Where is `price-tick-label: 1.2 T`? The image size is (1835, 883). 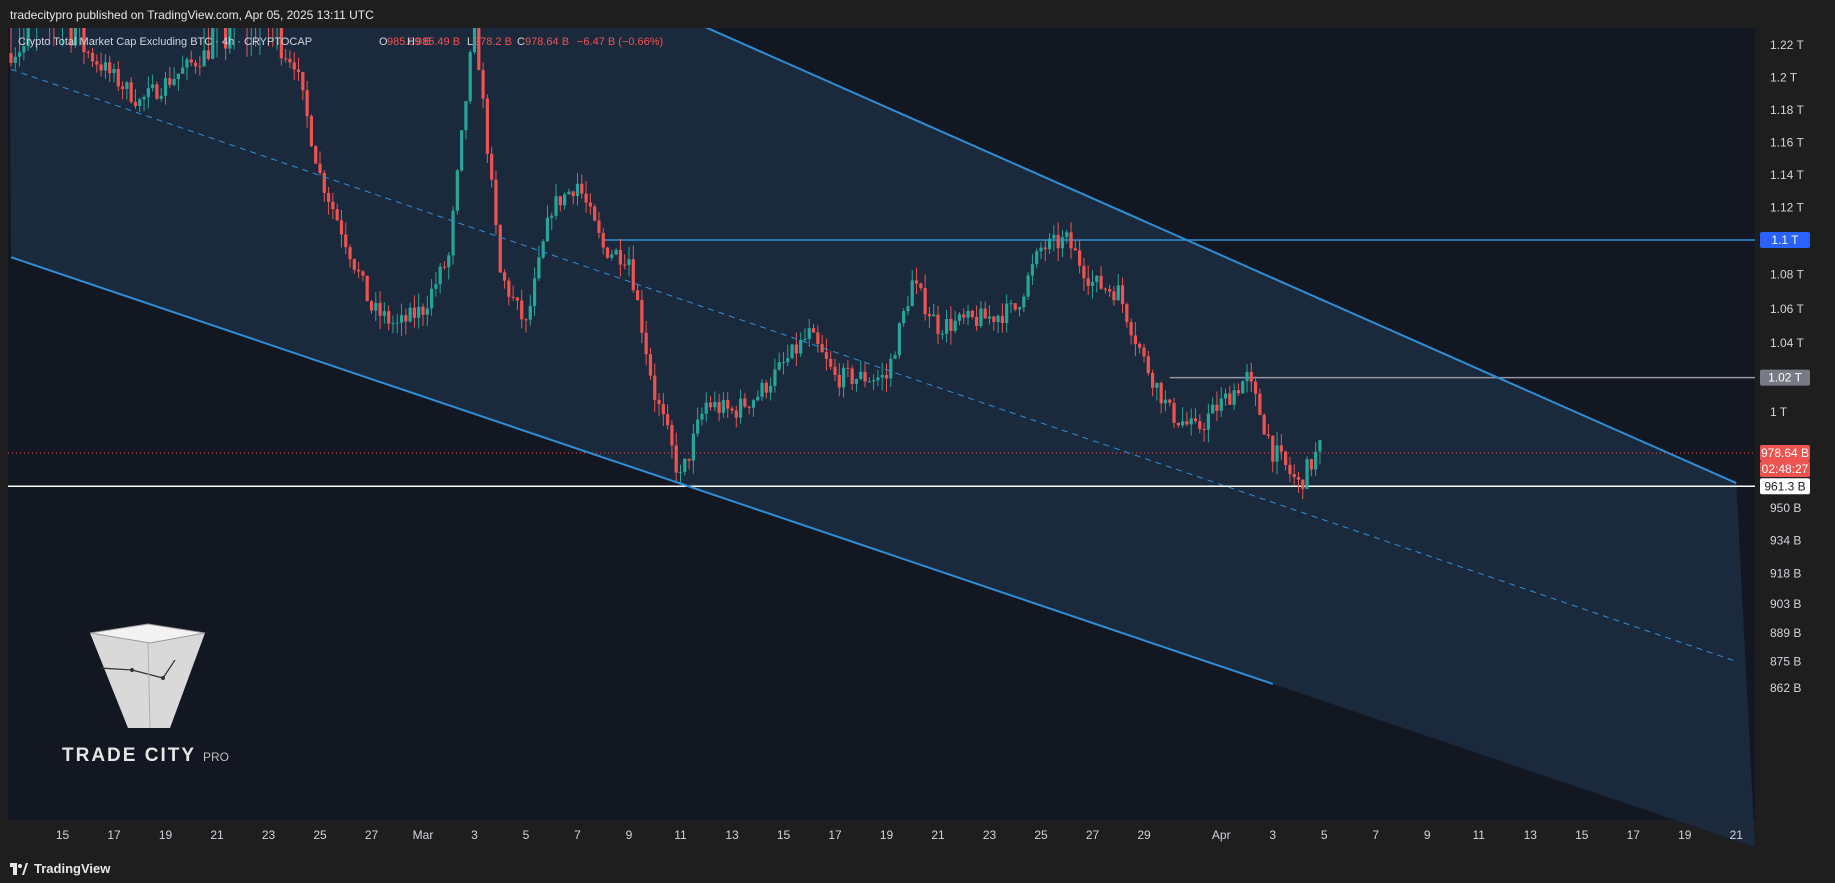 price-tick-label: 1.2 T is located at coordinates (1784, 78).